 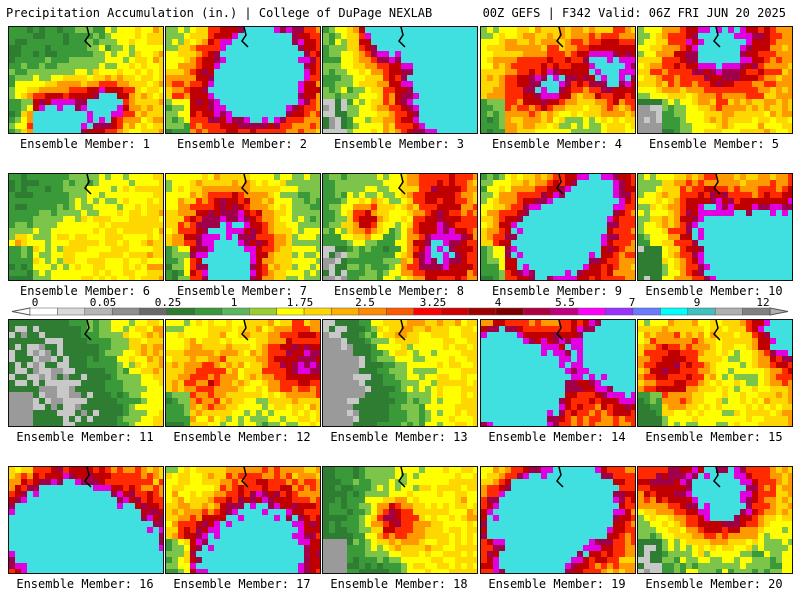 What do you see at coordinates (714, 291) in the screenshot?
I see `ensemble-member-label: Ensemble Member: 10` at bounding box center [714, 291].